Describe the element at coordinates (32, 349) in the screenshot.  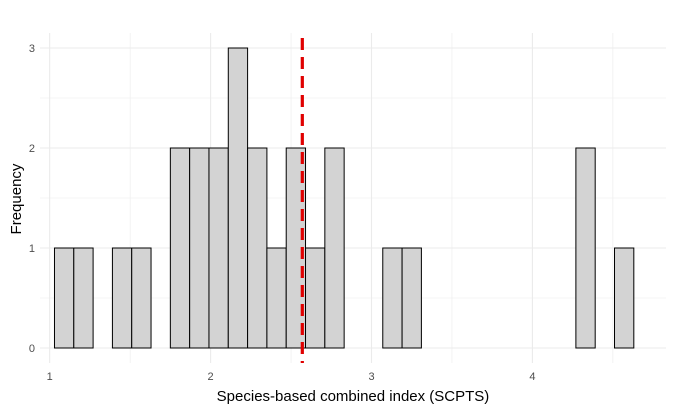
I see `y-tick-label: 0` at that location.